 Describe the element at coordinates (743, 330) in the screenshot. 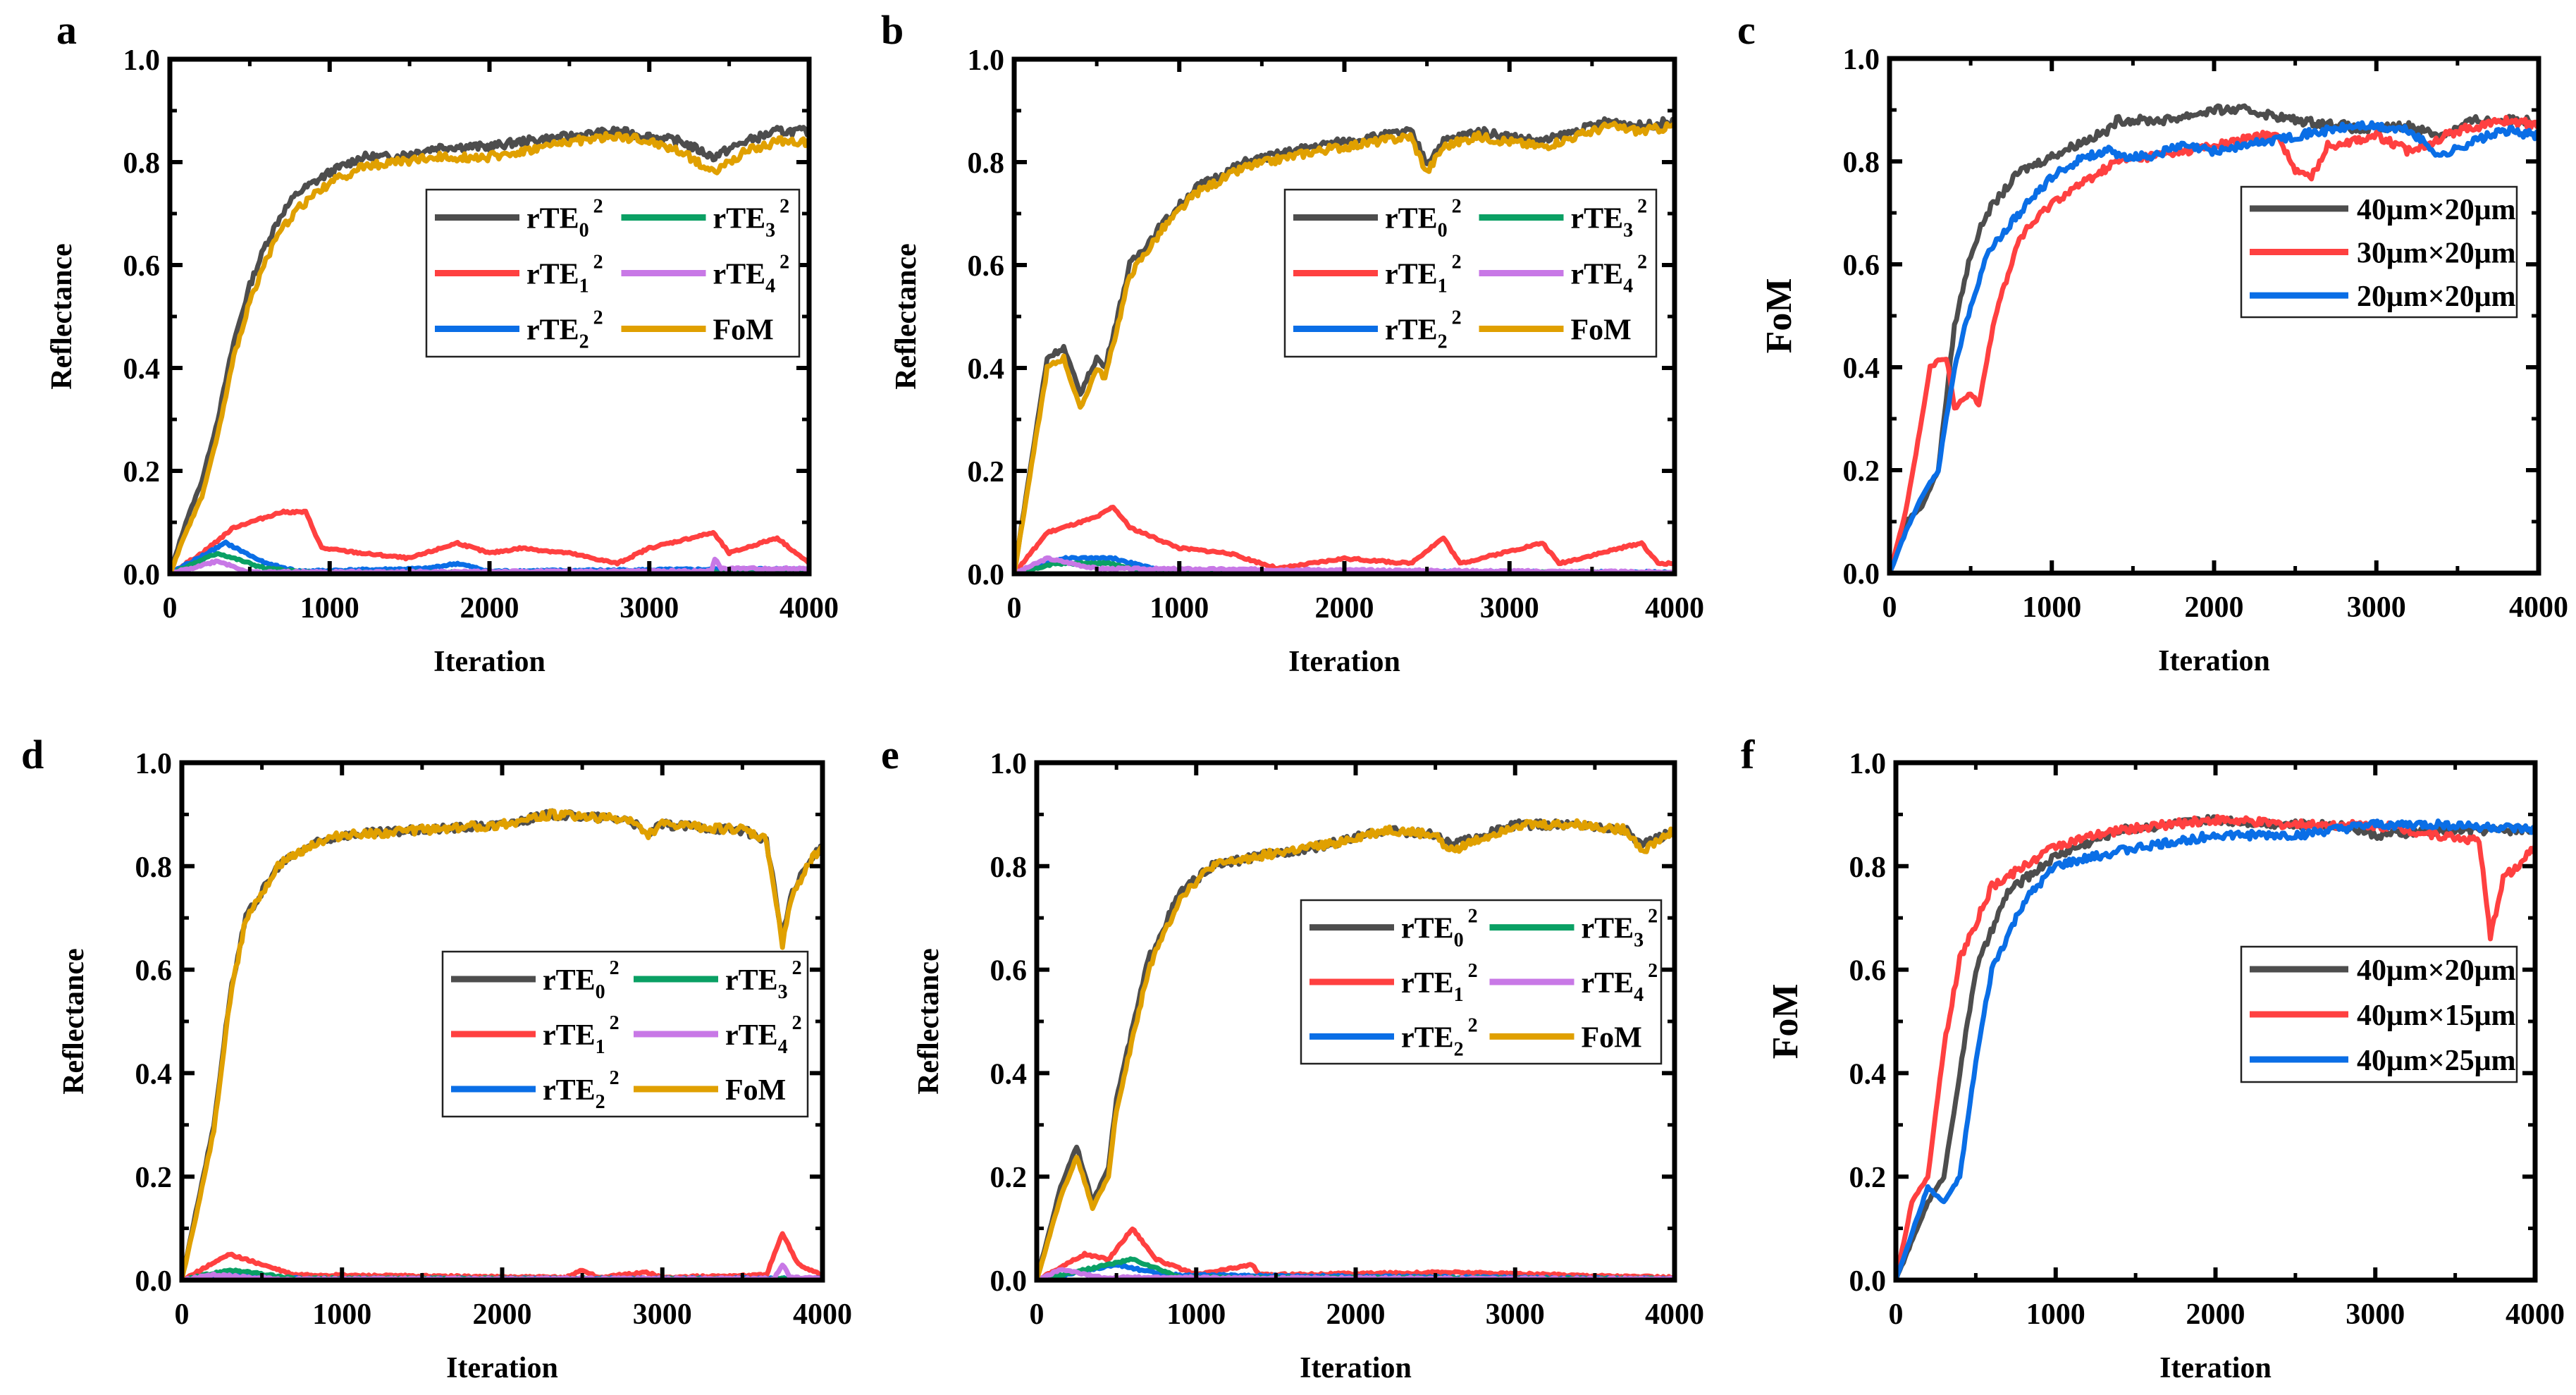

I see `legend-label: FoM` at that location.